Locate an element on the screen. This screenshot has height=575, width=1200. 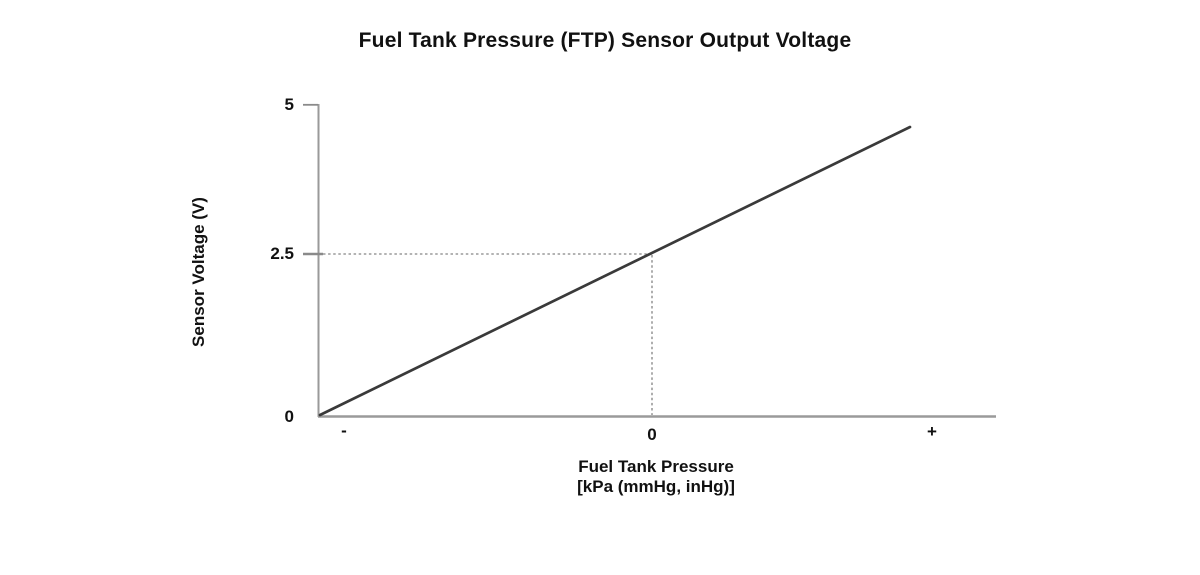
x-axis-label-line1: Fuel Tank Pressure is located at coordinates (656, 466).